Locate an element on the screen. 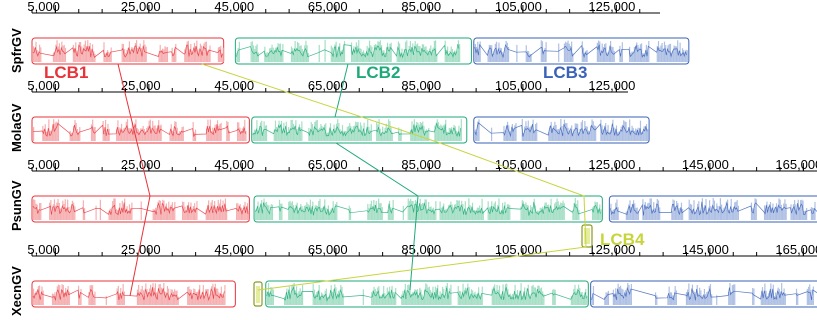 This screenshot has width=817, height=320. similarity-profile is located at coordinates (140, 209).